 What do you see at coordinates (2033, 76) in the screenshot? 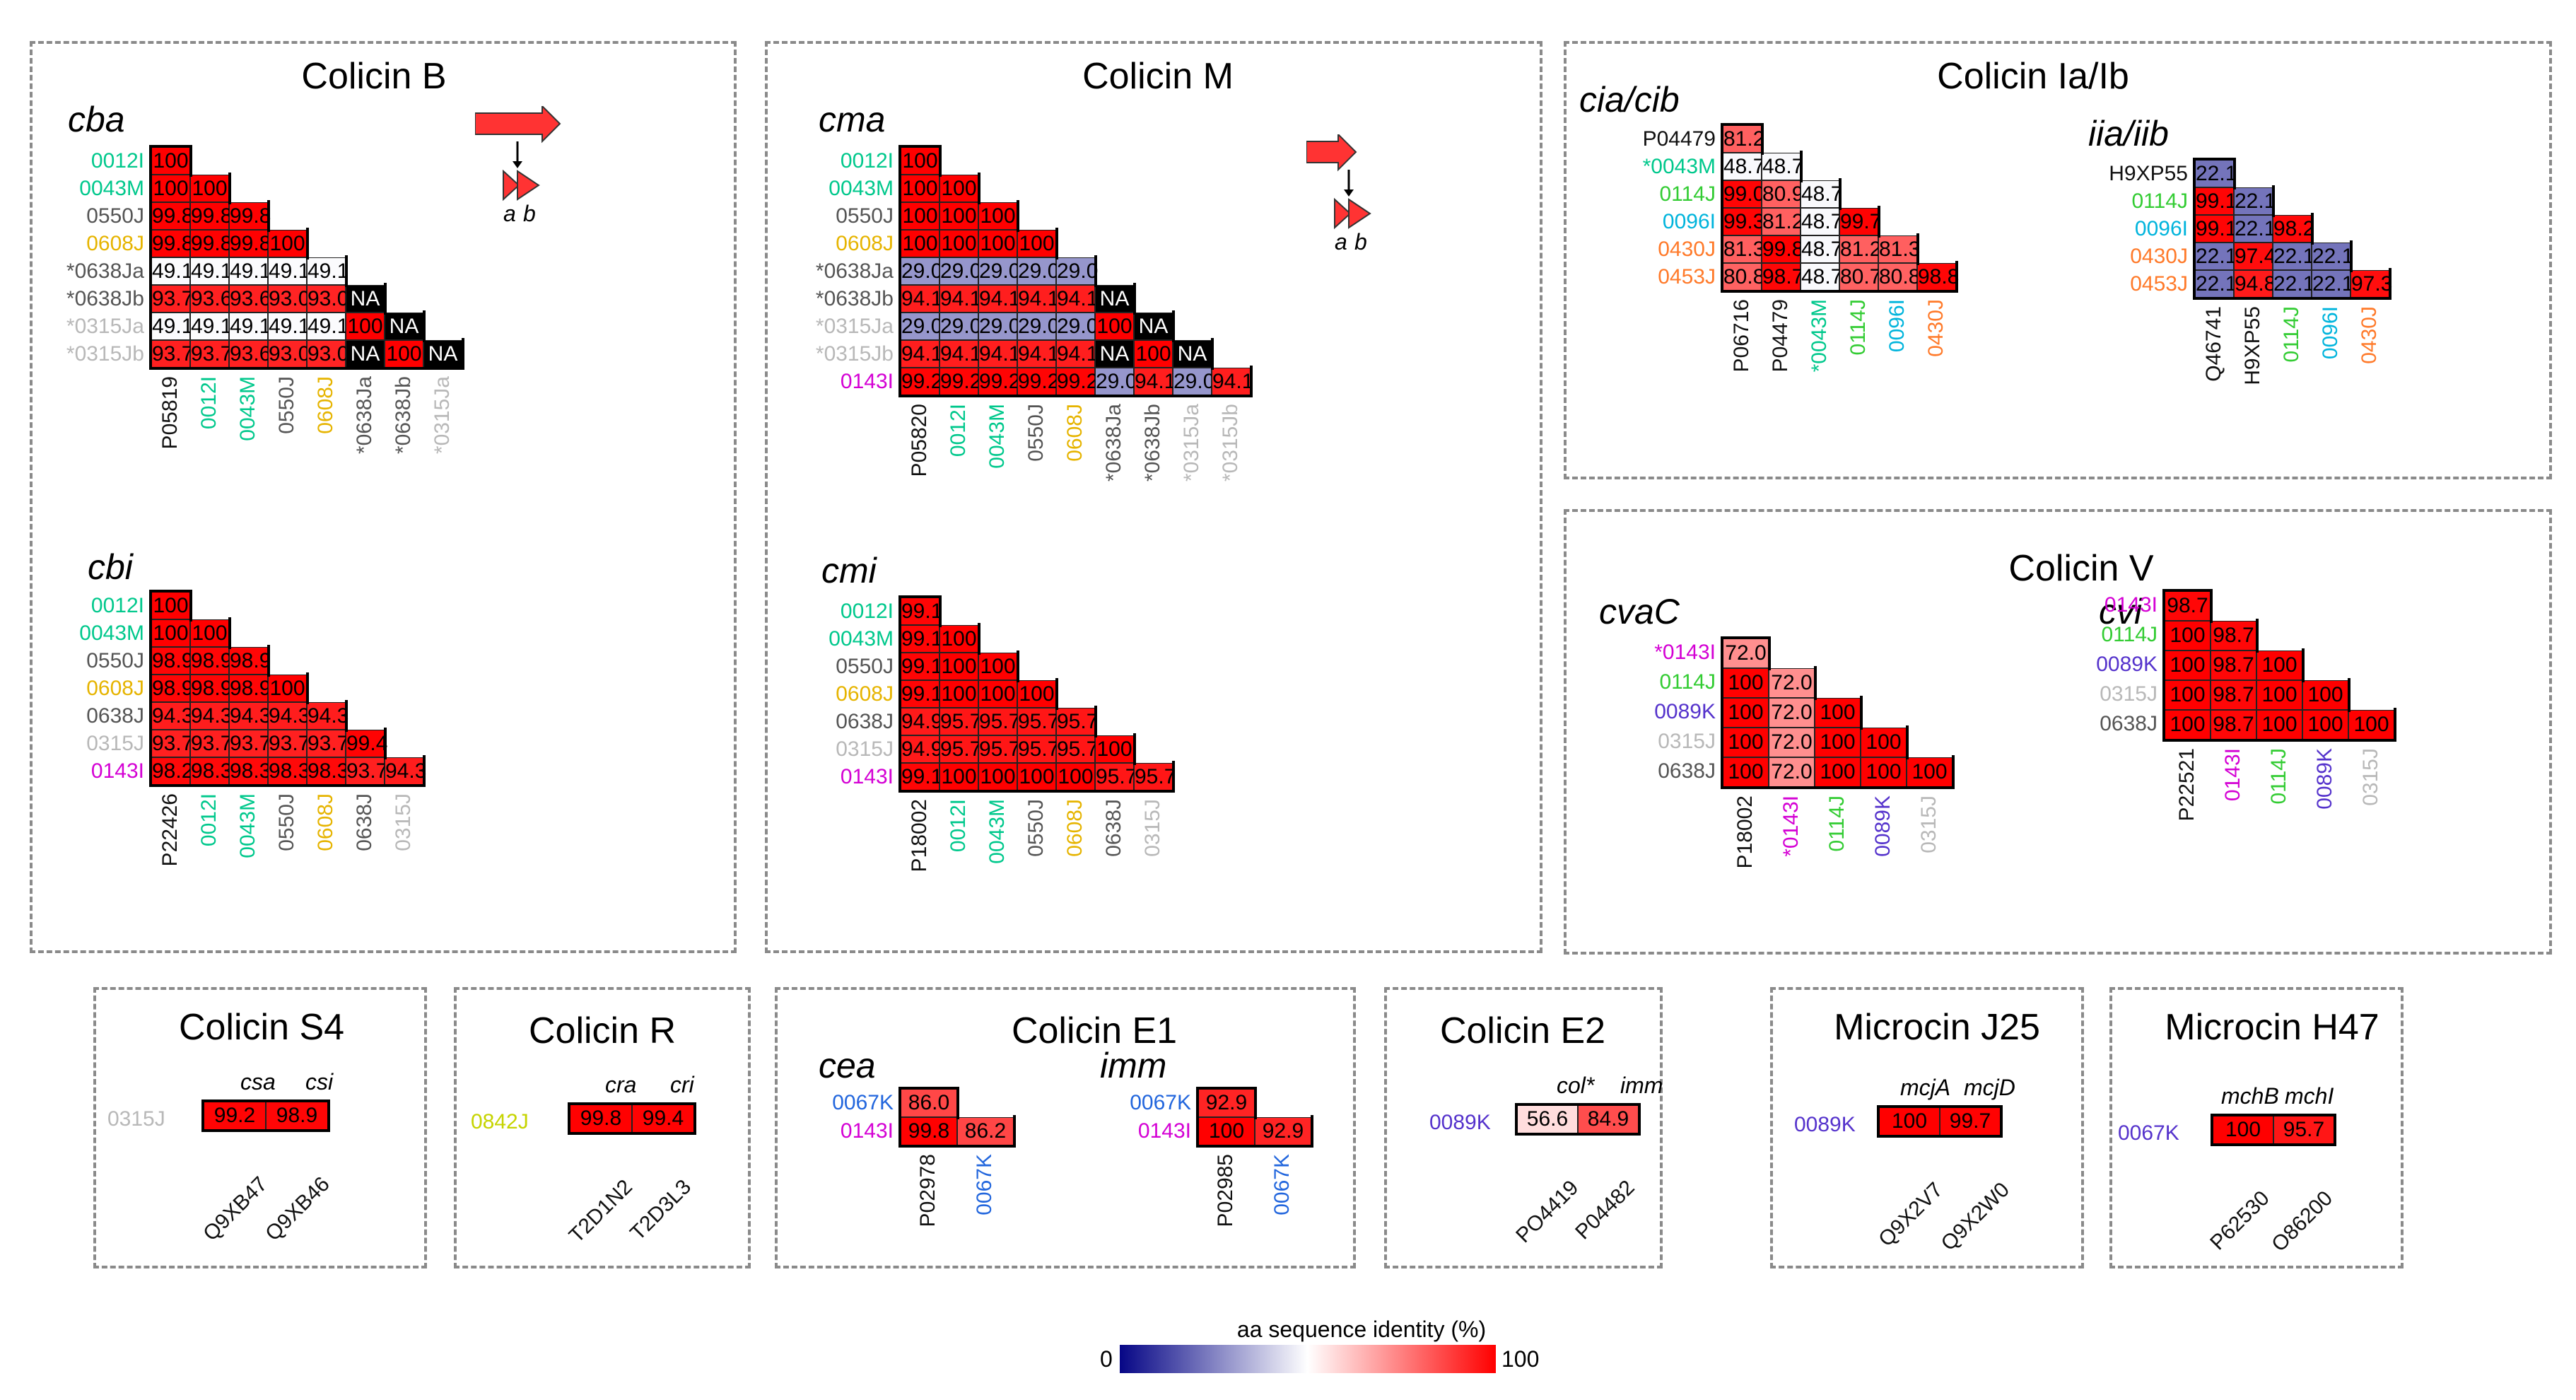
I see `panel-title: Colicin Ia/Ib` at bounding box center [2033, 76].